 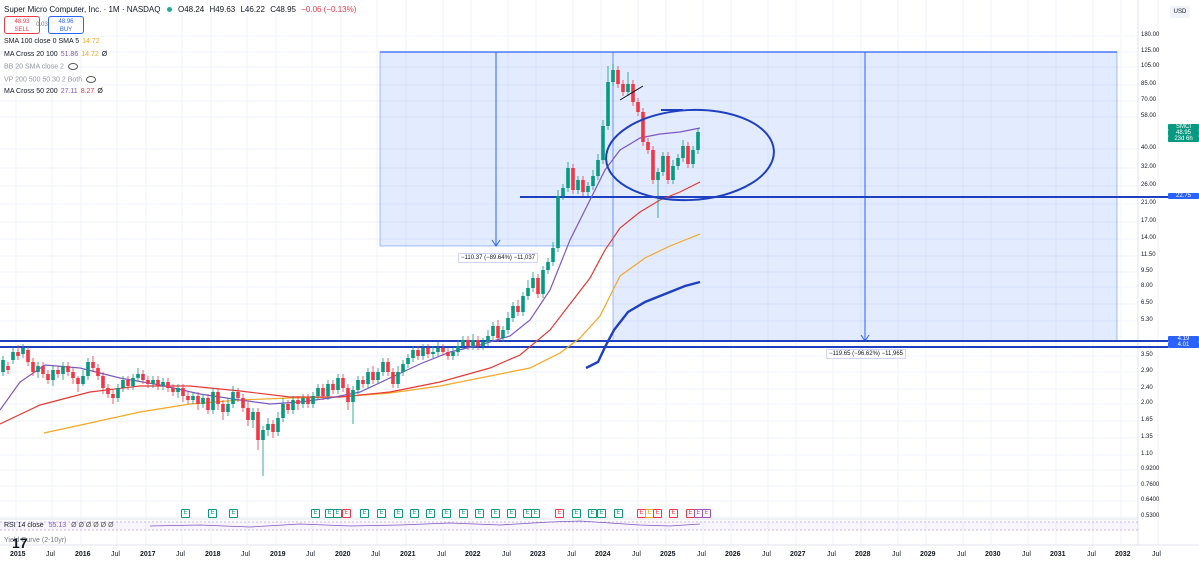 I want to click on price-tick-label: 2.40, so click(x=1147, y=388).